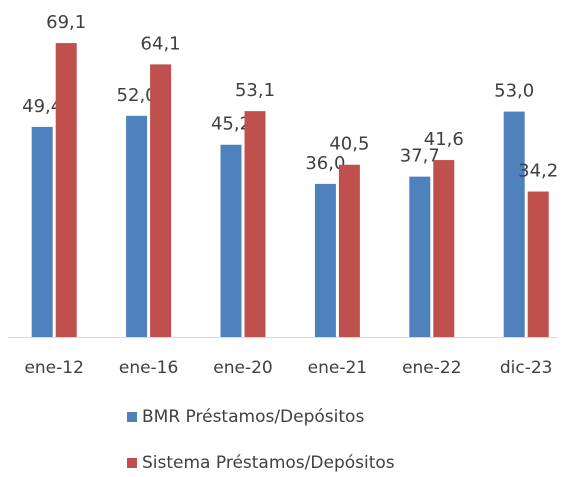 This screenshot has width=566, height=477. What do you see at coordinates (431, 368) in the screenshot?
I see `x-tick-label: ene-22` at bounding box center [431, 368].